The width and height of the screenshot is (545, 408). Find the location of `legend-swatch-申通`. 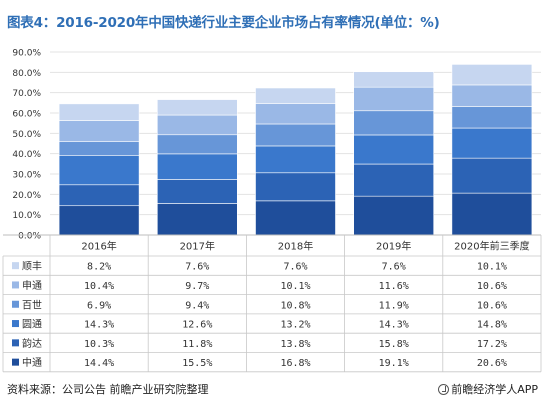

legend-swatch-申通 is located at coordinates (15, 285).